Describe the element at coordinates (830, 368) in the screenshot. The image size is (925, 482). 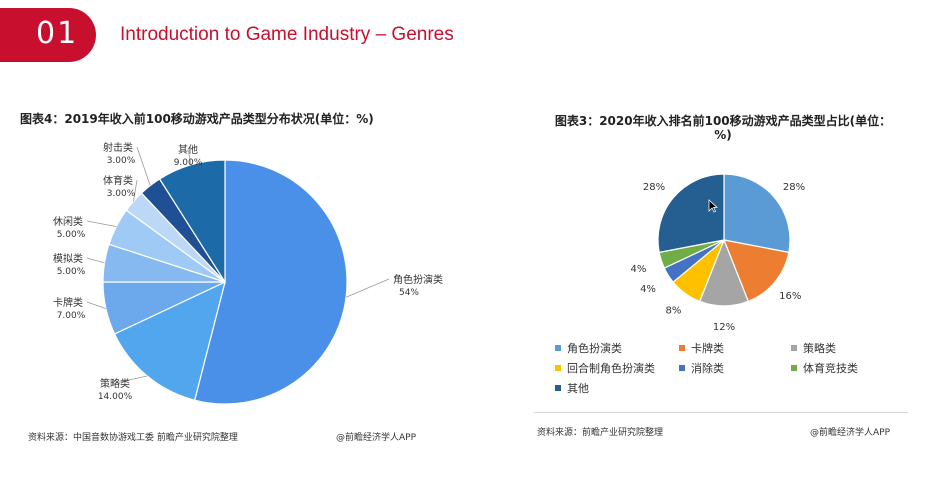
I see `legend-label: 体育竞技类` at that location.